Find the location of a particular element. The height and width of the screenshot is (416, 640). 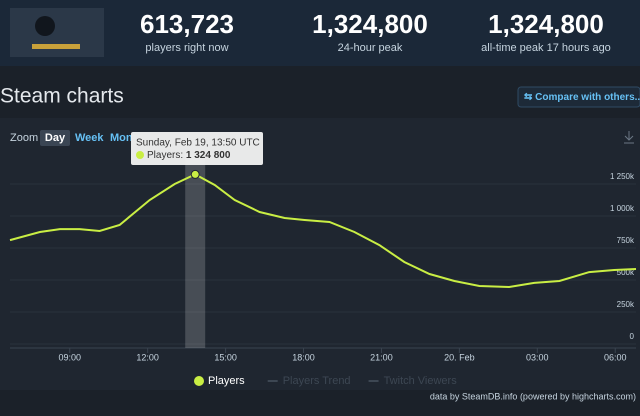

zoom-option: Day is located at coordinates (55, 138).